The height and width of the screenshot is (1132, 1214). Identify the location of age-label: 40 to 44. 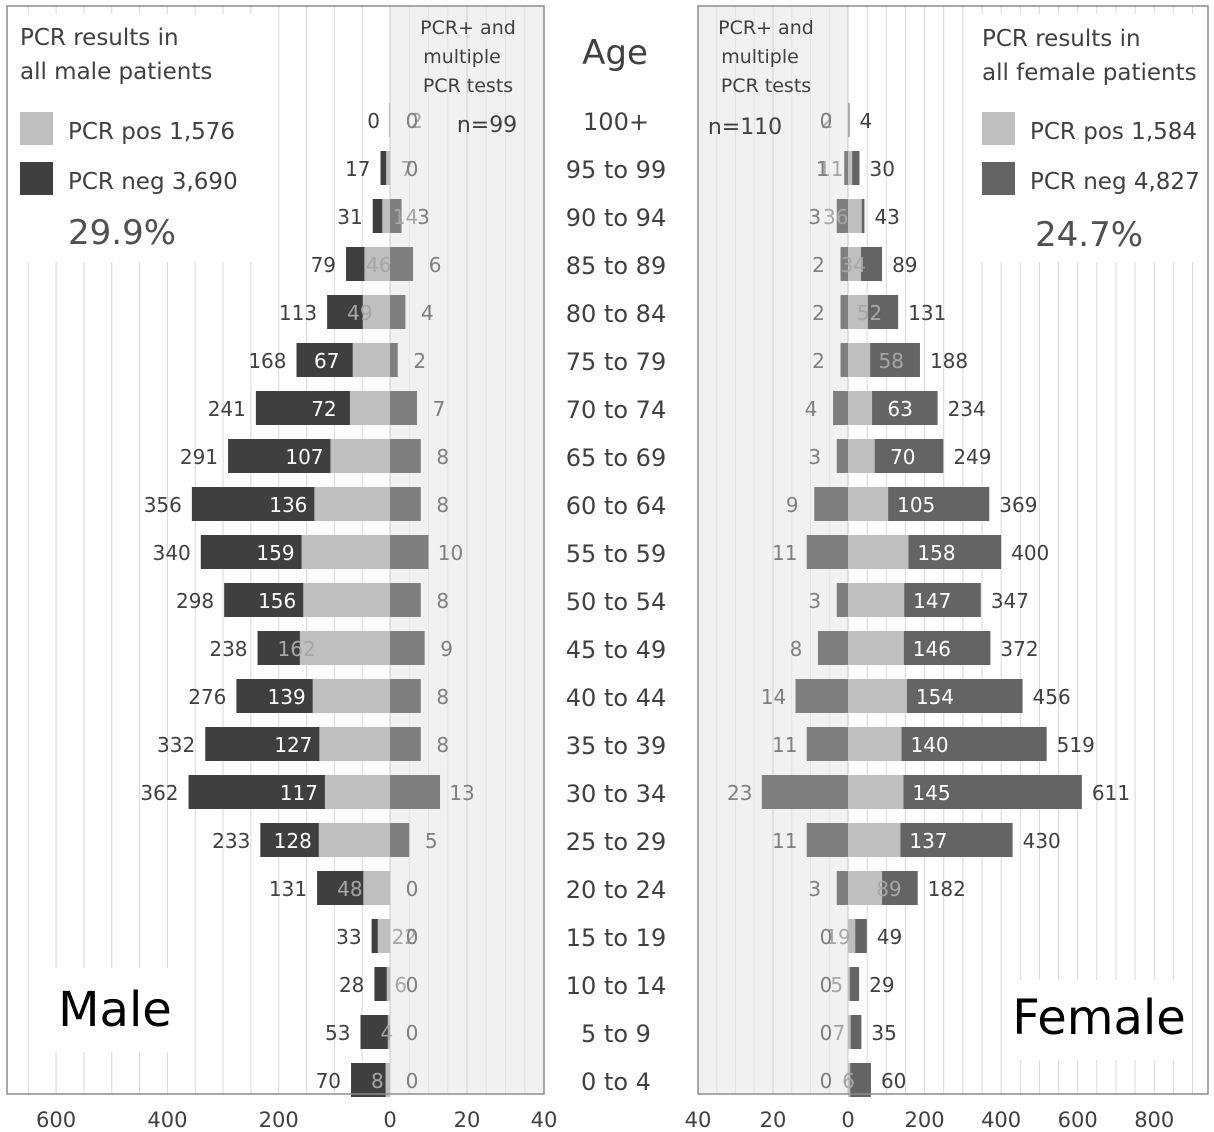
(616, 698).